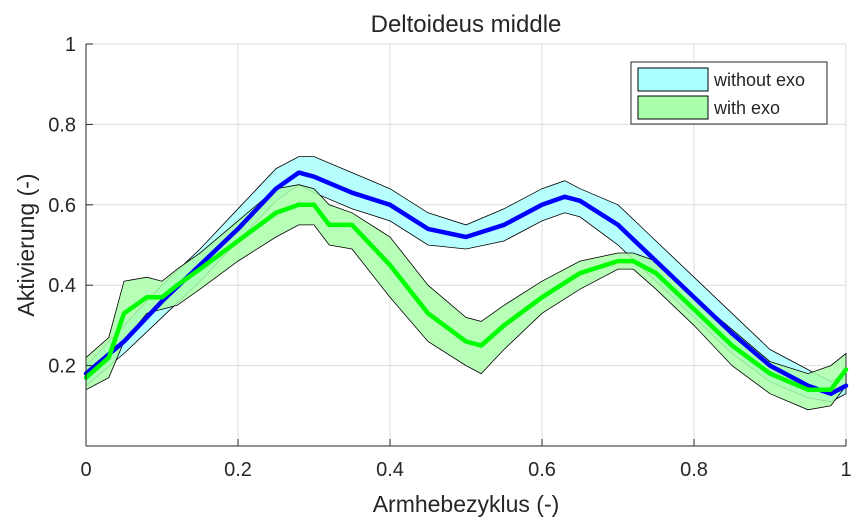 This screenshot has width=862, height=527. I want to click on x-tick-label-2: 0.4, so click(390, 470).